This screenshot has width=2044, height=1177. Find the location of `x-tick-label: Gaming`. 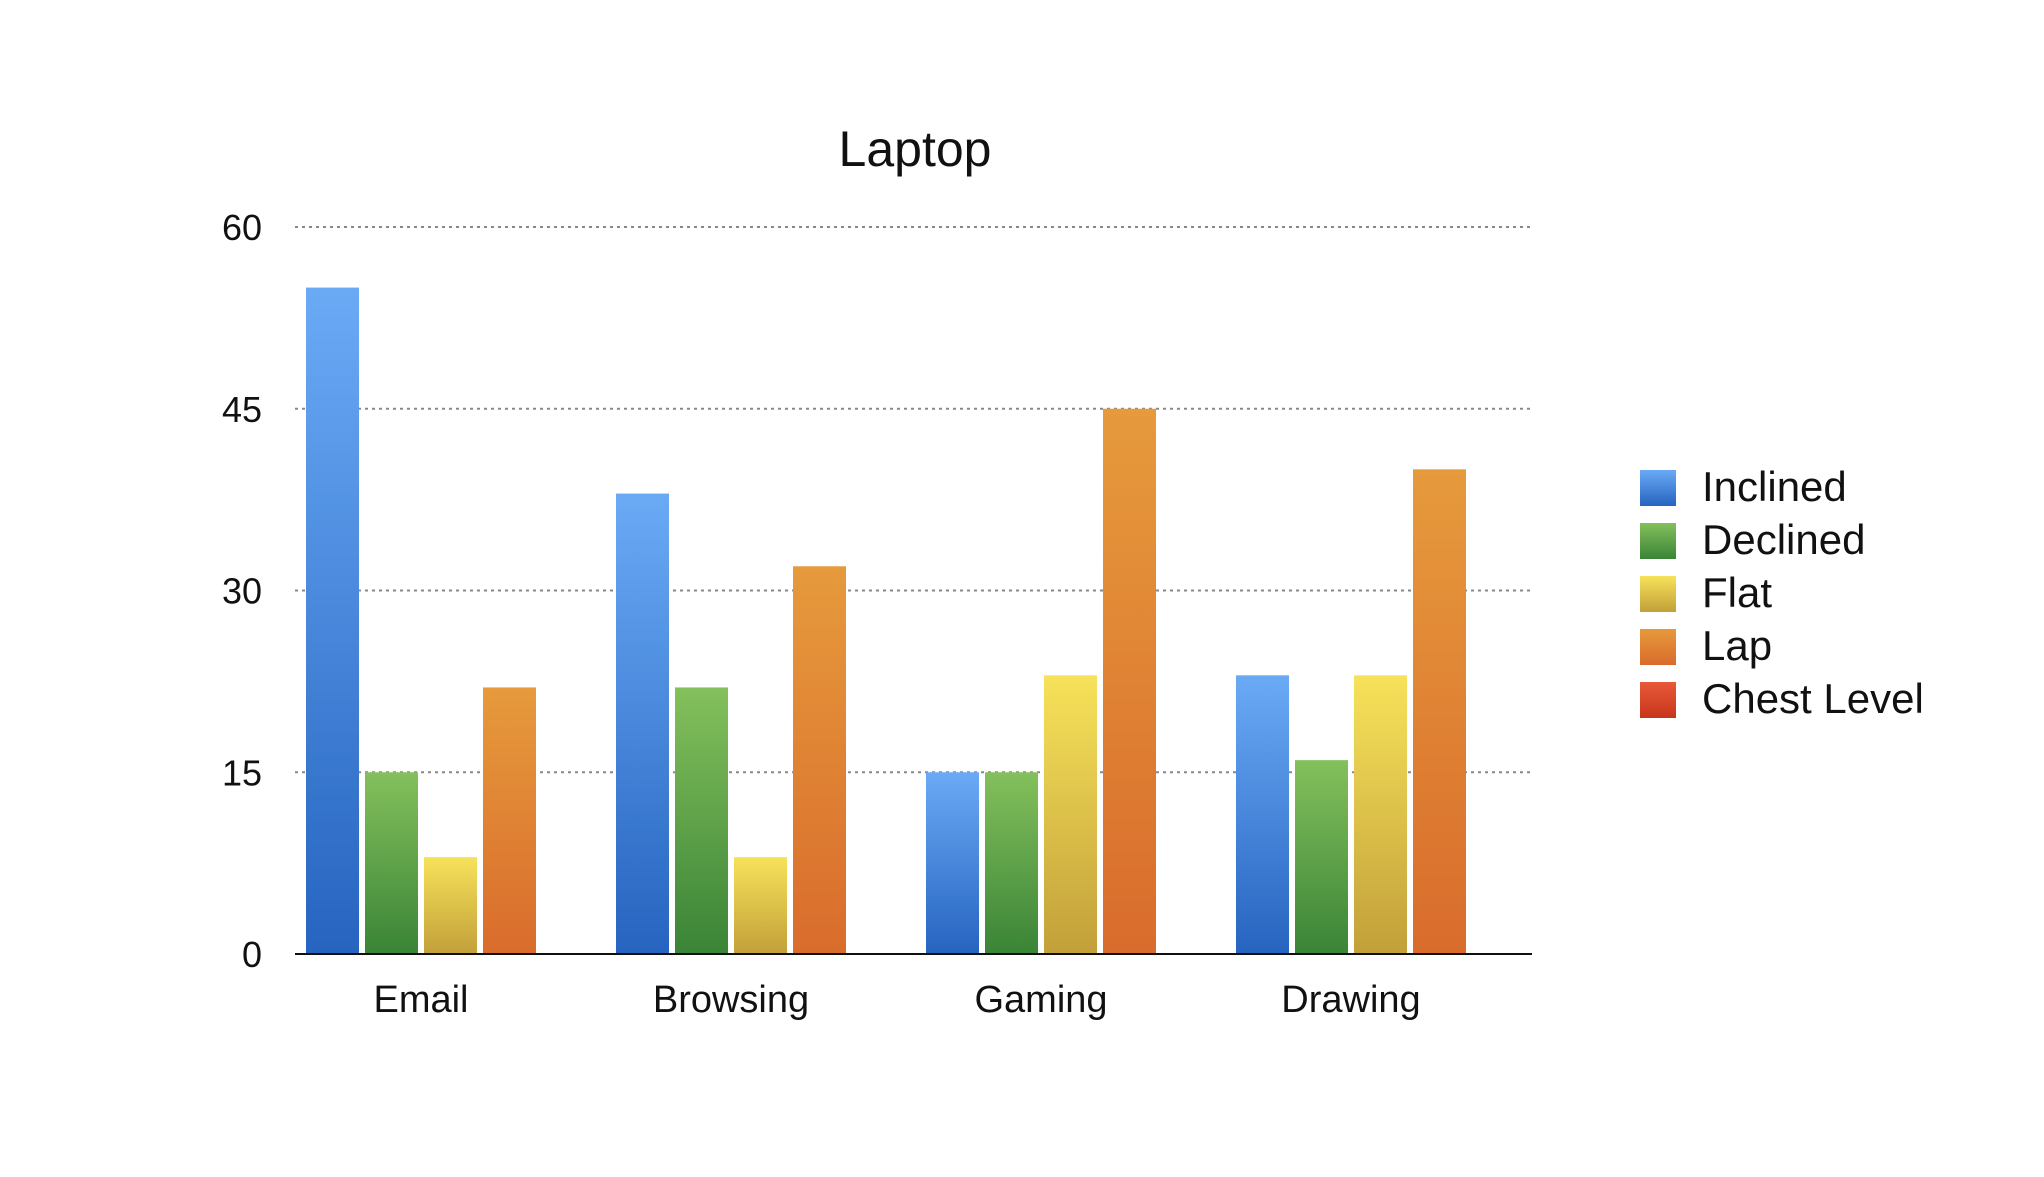

x-tick-label: Gaming is located at coordinates (1040, 1000).